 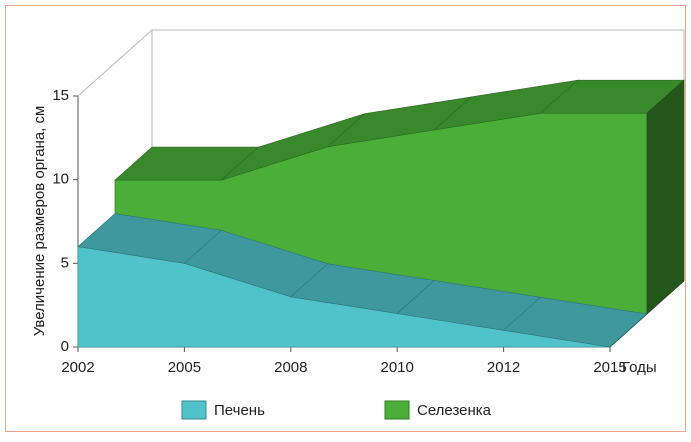 What do you see at coordinates (60, 95) in the screenshot?
I see `y-tick-label: 15` at bounding box center [60, 95].